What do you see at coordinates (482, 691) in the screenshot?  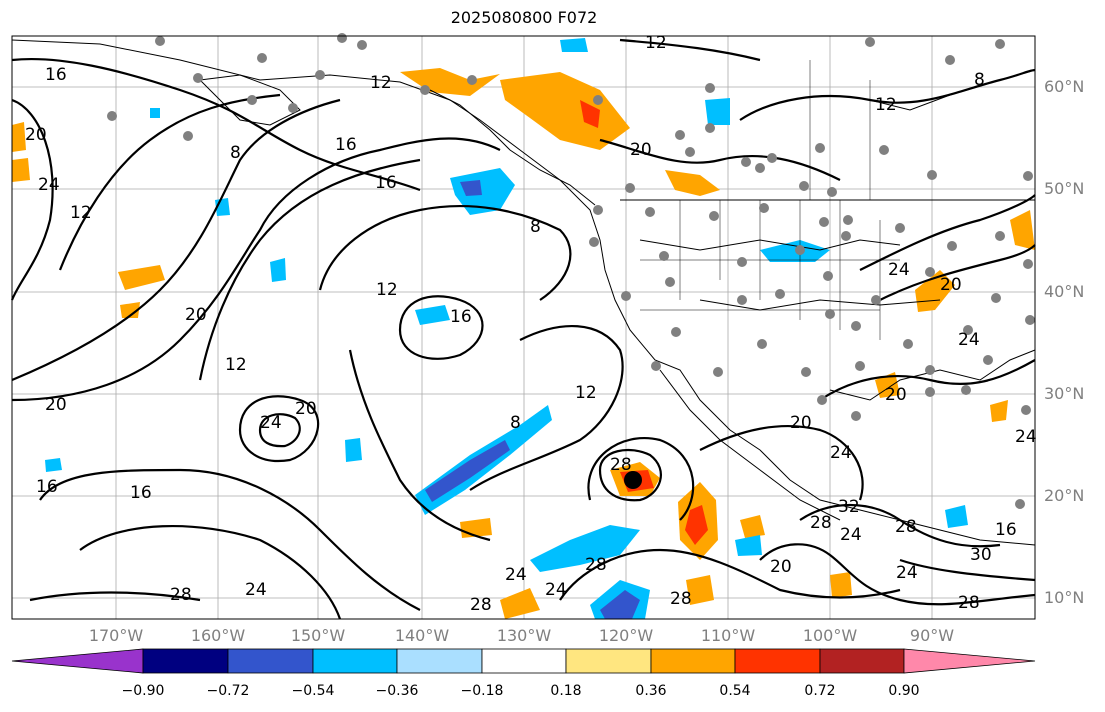 I see `colorbar-tick-label: −0.18` at bounding box center [482, 691].